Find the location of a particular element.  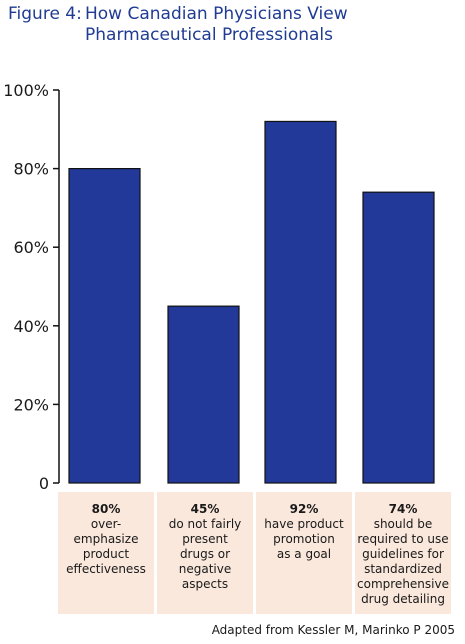

figure-label: Figure 4: is located at coordinates (45, 14).